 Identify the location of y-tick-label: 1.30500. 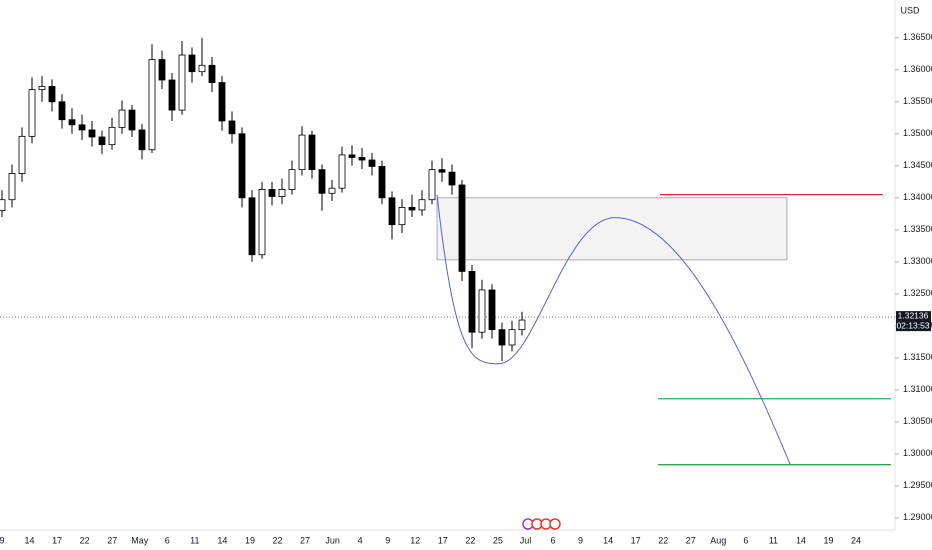
(917, 421).